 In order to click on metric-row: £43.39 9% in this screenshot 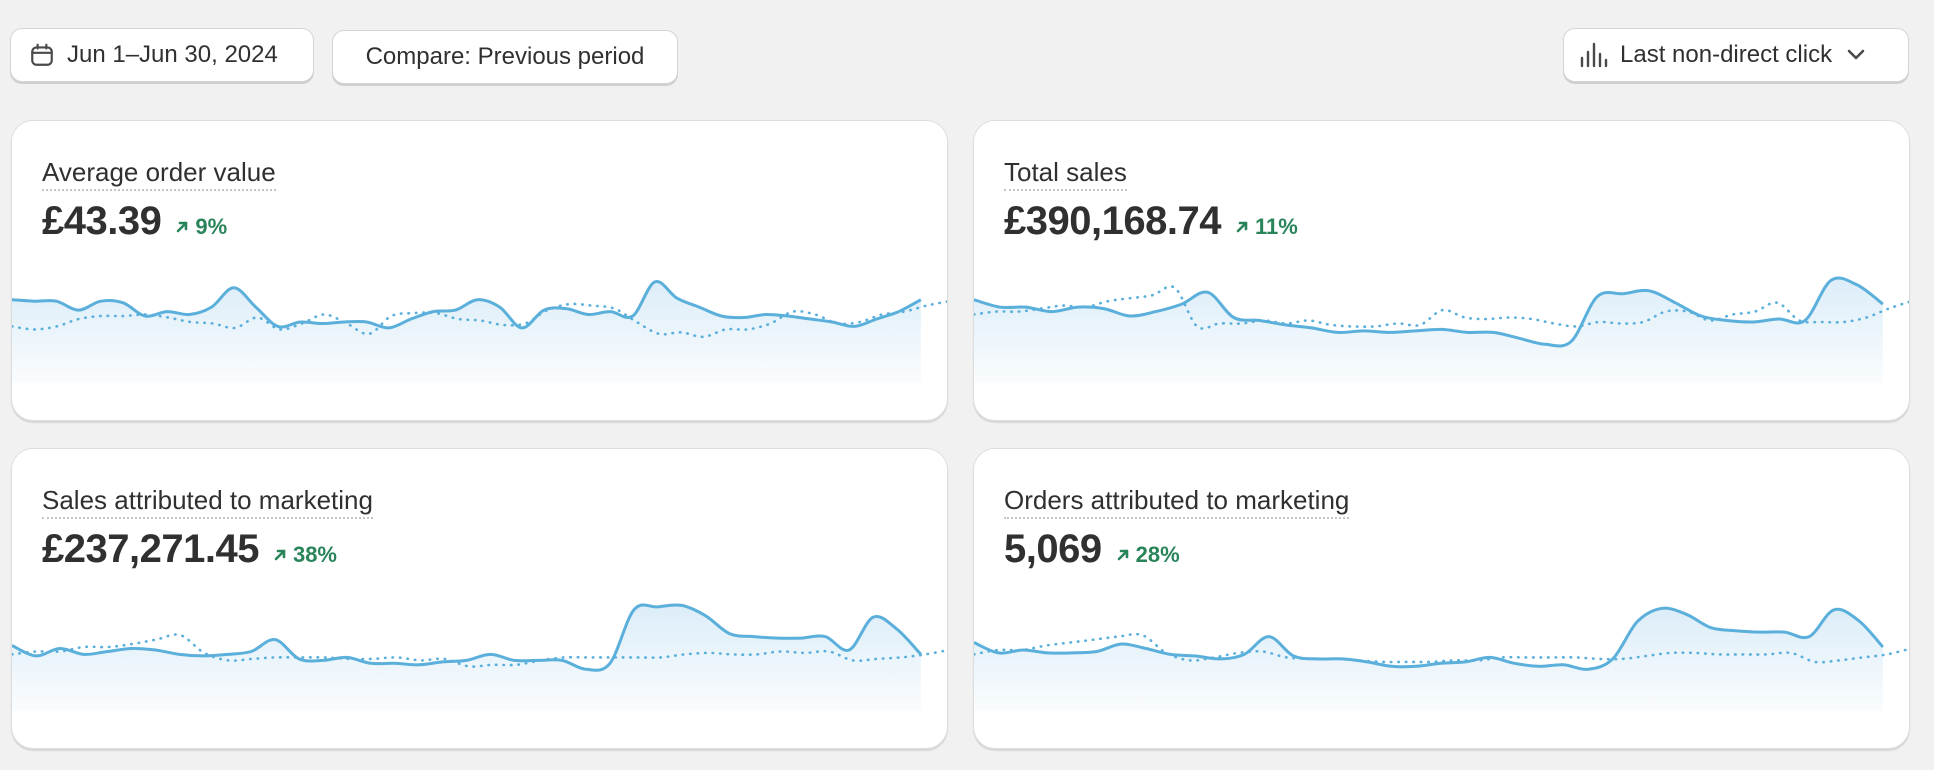, I will do `click(134, 221)`.